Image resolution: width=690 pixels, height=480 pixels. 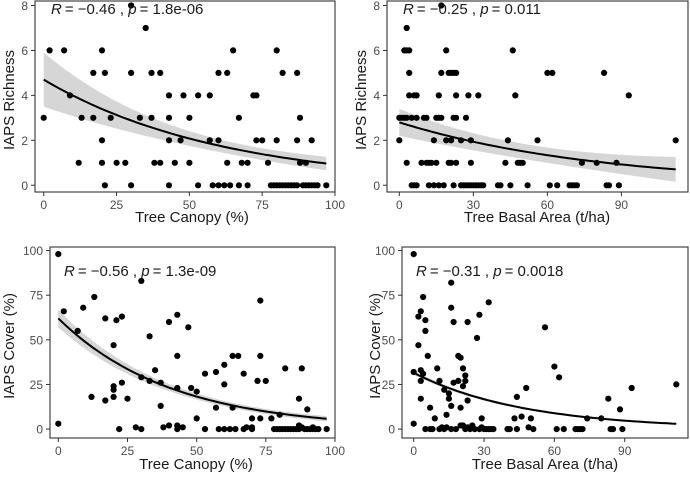 I want to click on x-tick-label: 60, so click(x=548, y=205).